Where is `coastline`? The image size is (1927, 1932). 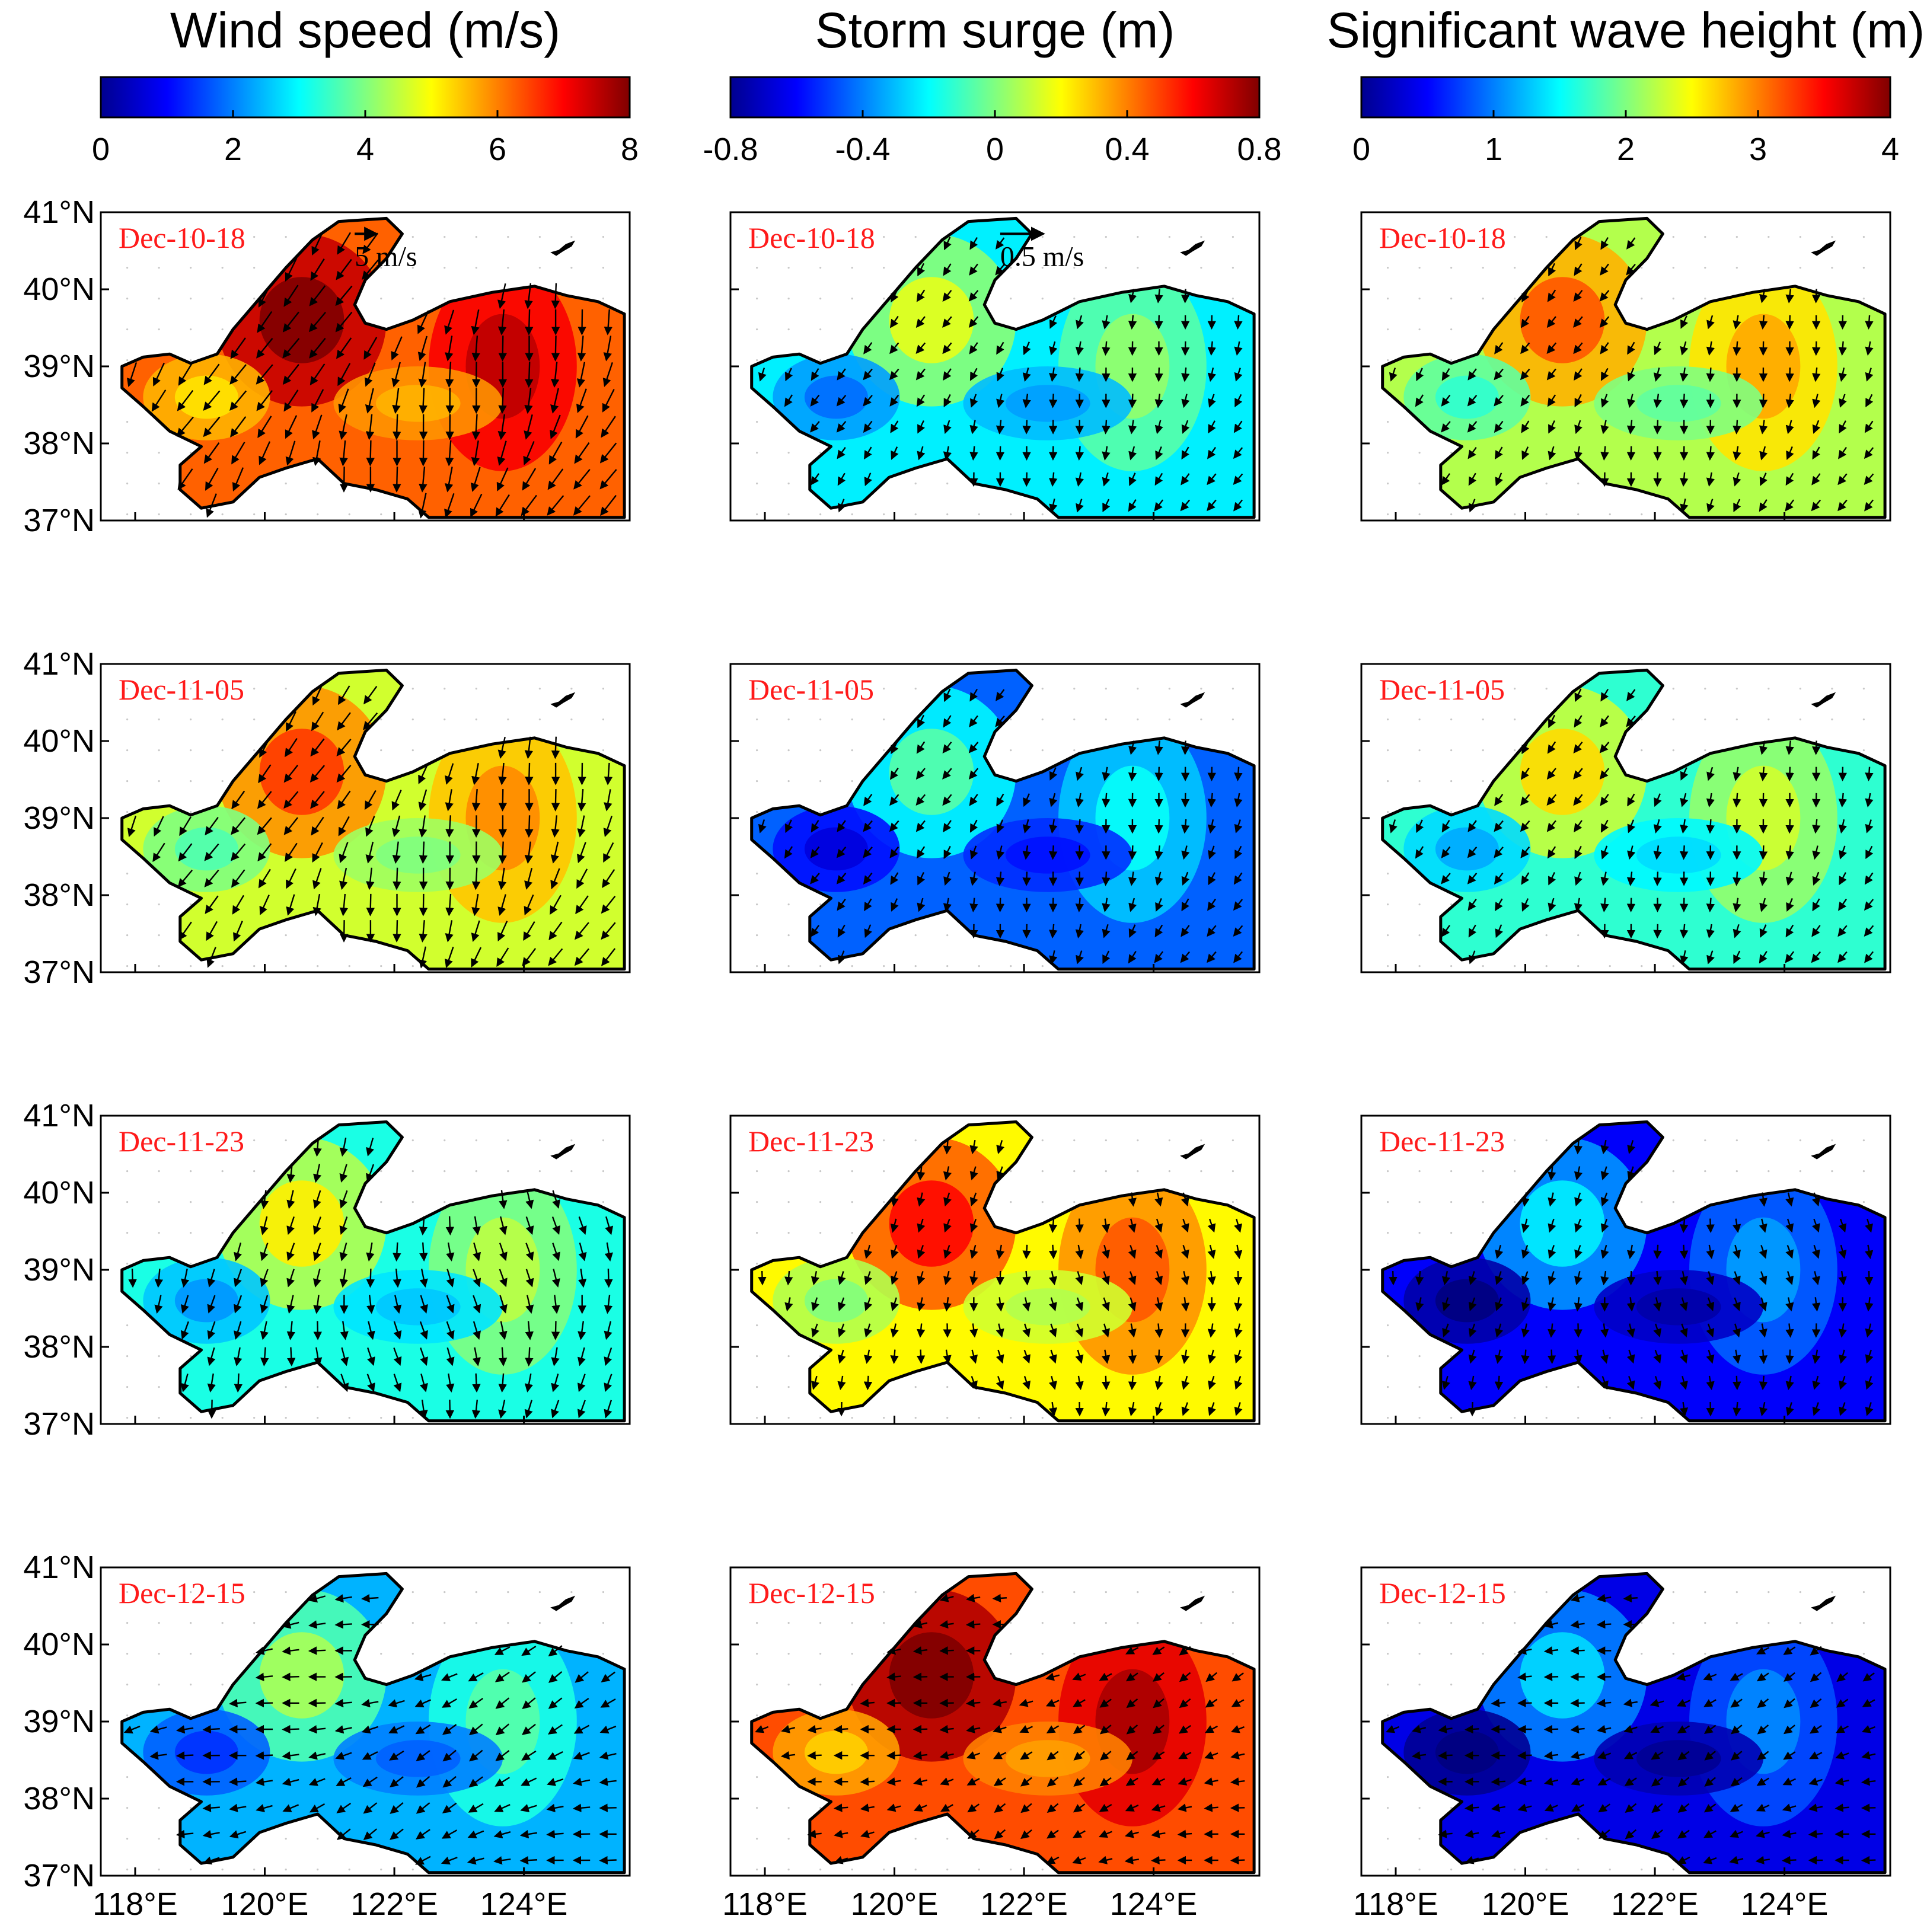
coastline is located at coordinates (1003, 367).